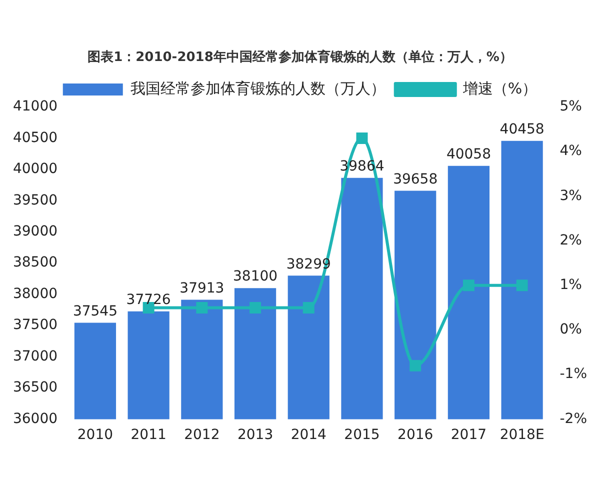 Image resolution: width=600 pixels, height=480 pixels. I want to click on x-tick-label: 2018E, so click(522, 435).